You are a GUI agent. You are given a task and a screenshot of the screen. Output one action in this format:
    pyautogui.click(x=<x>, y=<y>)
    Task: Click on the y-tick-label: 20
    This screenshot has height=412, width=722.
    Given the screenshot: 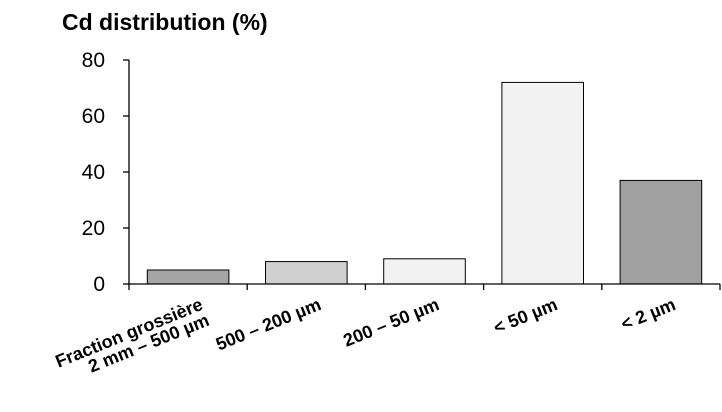 What is the action you would take?
    pyautogui.click(x=93, y=228)
    